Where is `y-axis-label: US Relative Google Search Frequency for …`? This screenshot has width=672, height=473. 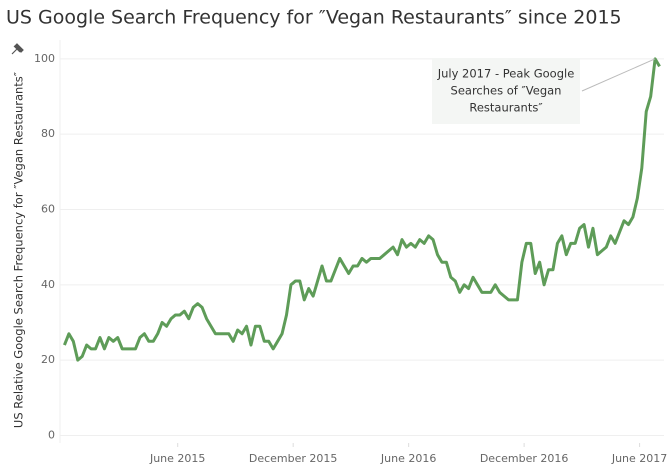
y-axis-label: US Relative Google Search Frequency for … is located at coordinates (19, 249).